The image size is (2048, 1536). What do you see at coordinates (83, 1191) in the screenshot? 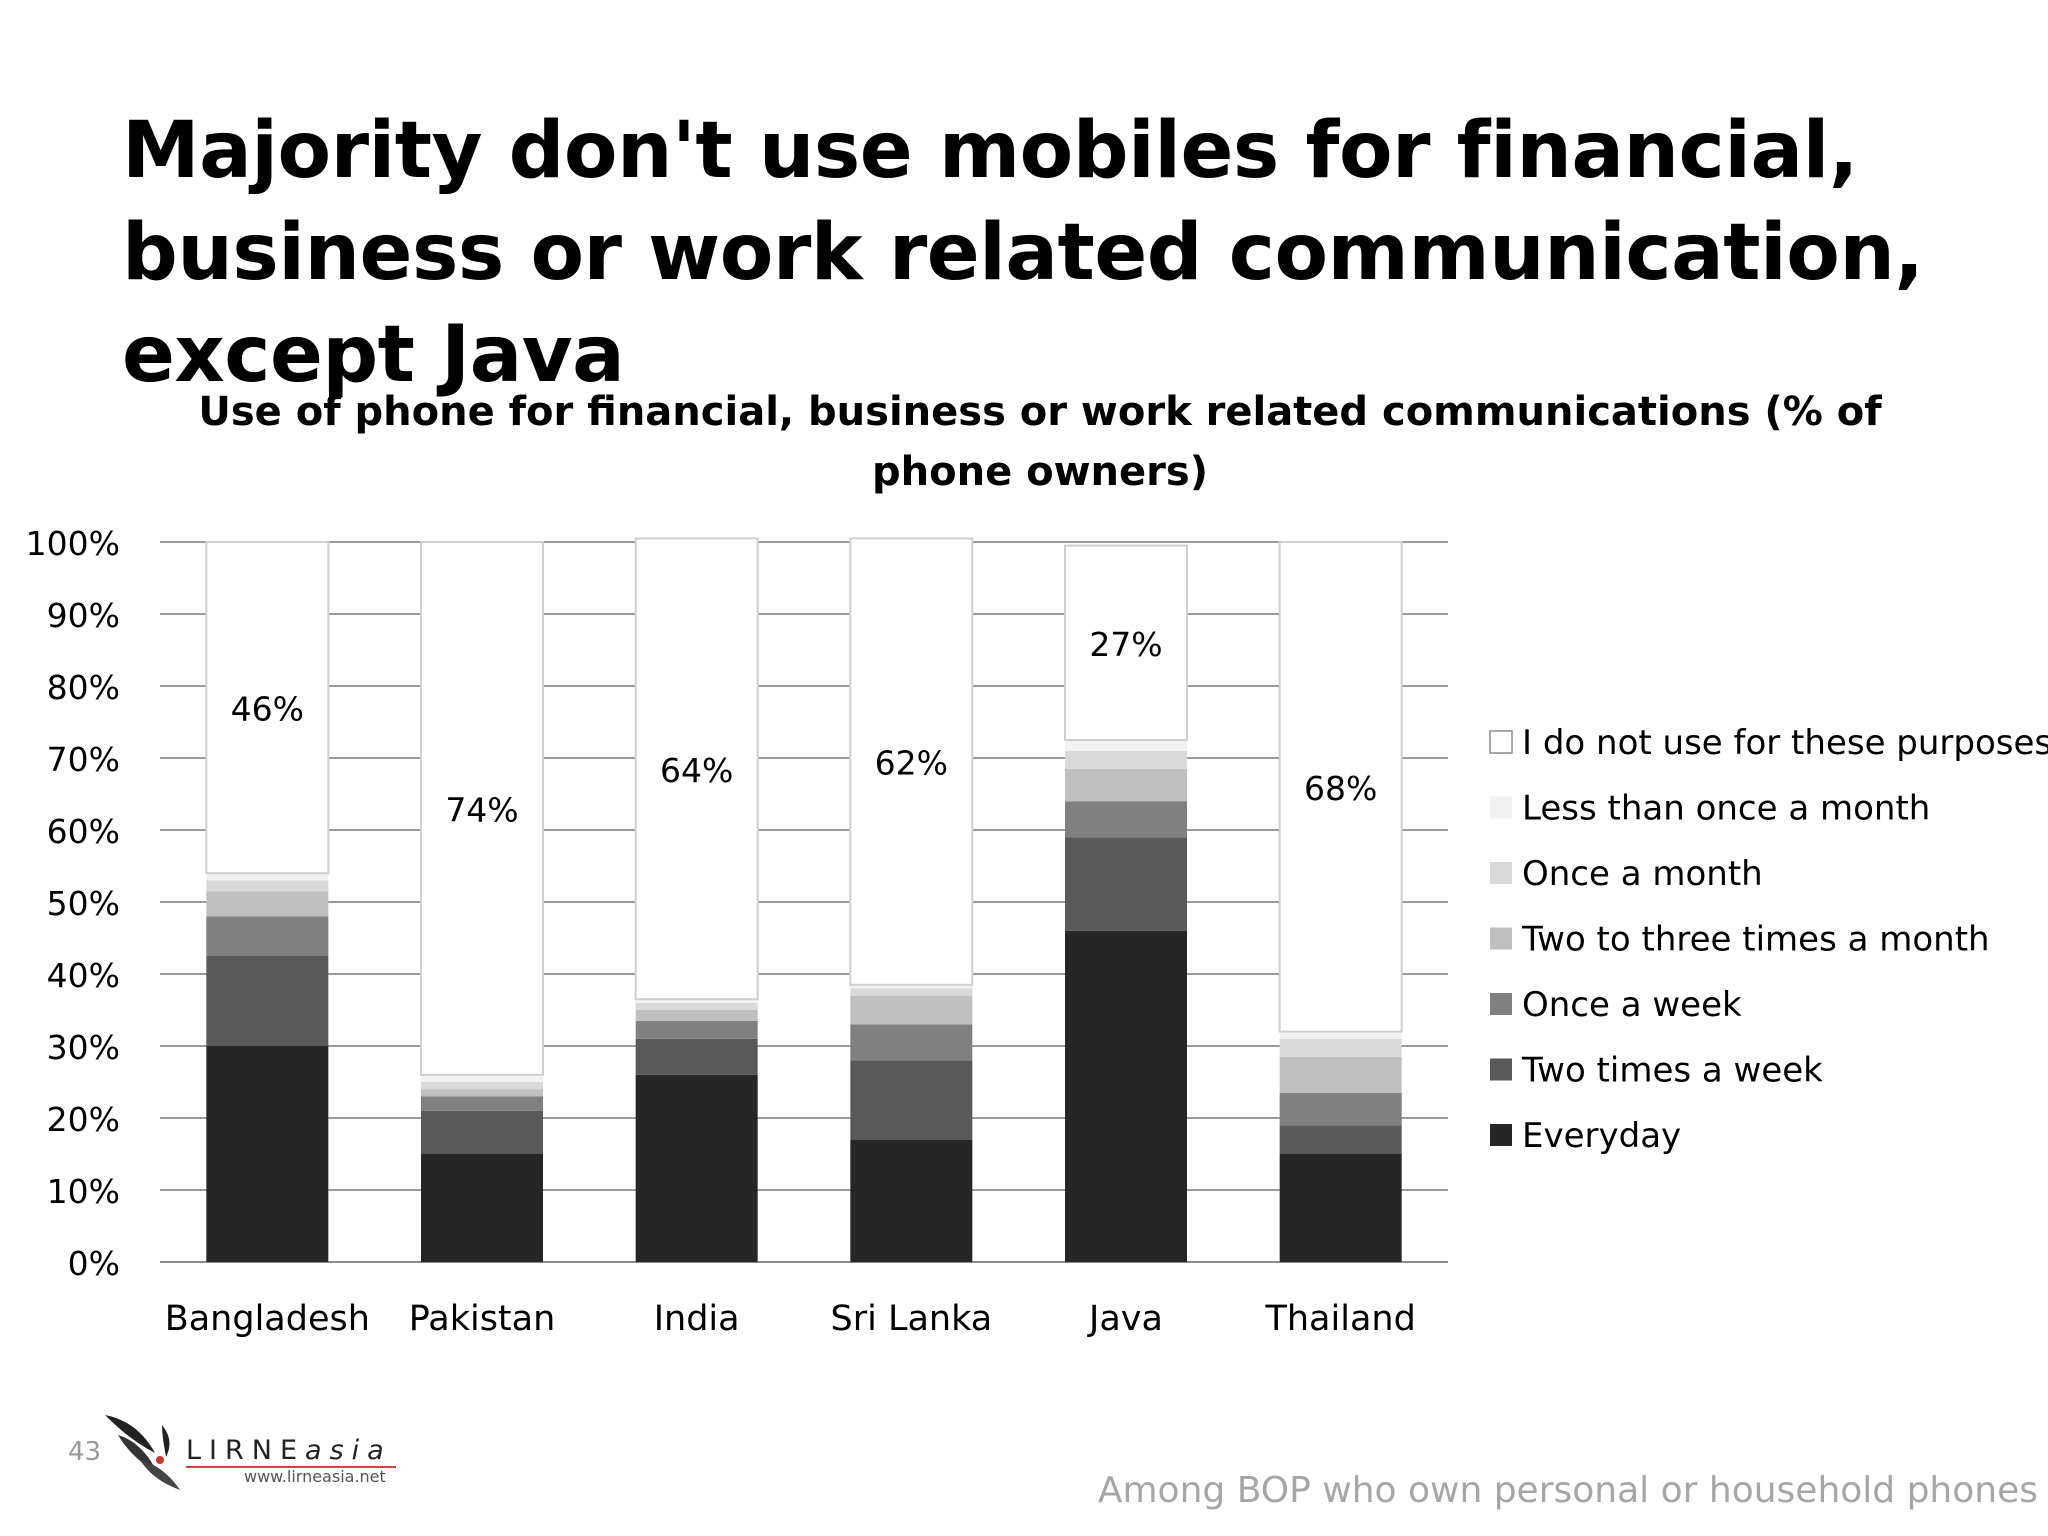
I see `y-tick-label: 10%` at bounding box center [83, 1191].